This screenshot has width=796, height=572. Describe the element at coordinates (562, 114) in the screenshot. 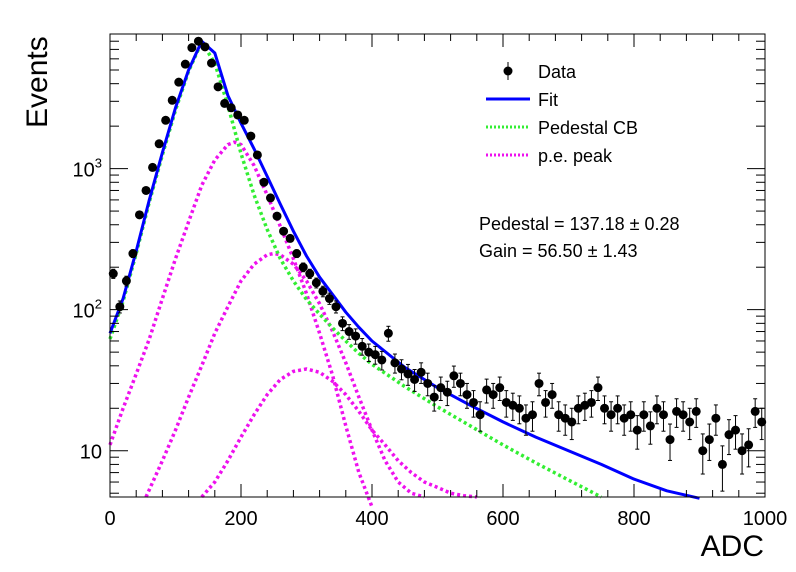

I see `legend: Data Fit Pedestal CB p.e. peak` at that location.